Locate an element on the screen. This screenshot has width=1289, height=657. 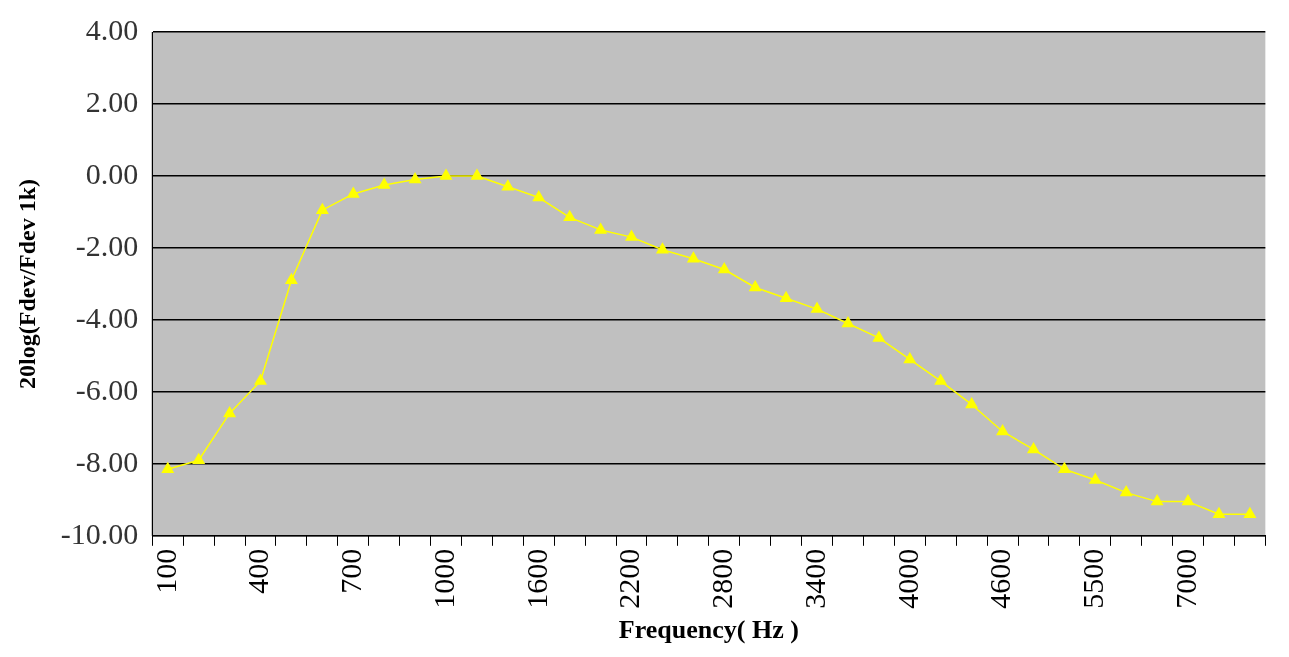
x-tick-label: 7000 is located at coordinates (1185, 578).